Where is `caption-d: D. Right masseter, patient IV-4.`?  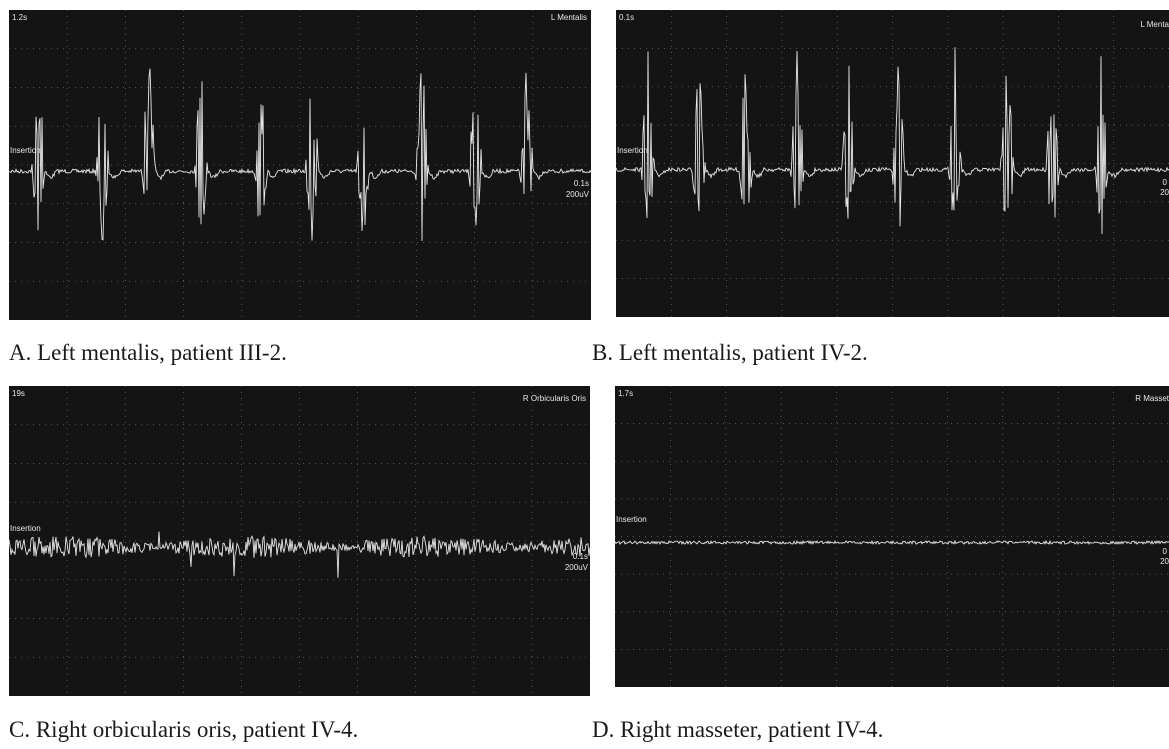
caption-d: D. Right masseter, patient IV-4. is located at coordinates (738, 729).